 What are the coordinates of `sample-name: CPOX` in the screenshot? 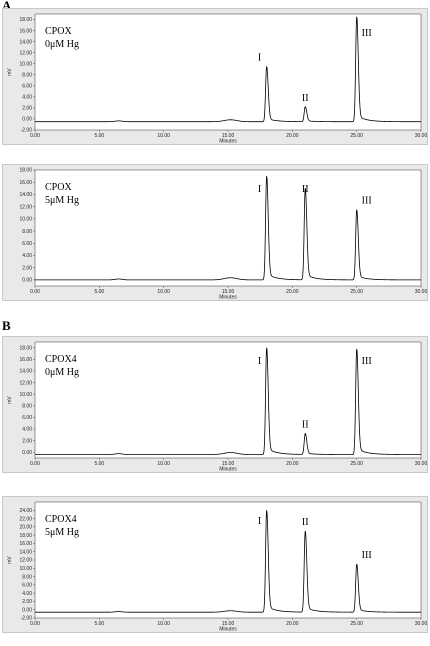 It's located at (58, 31).